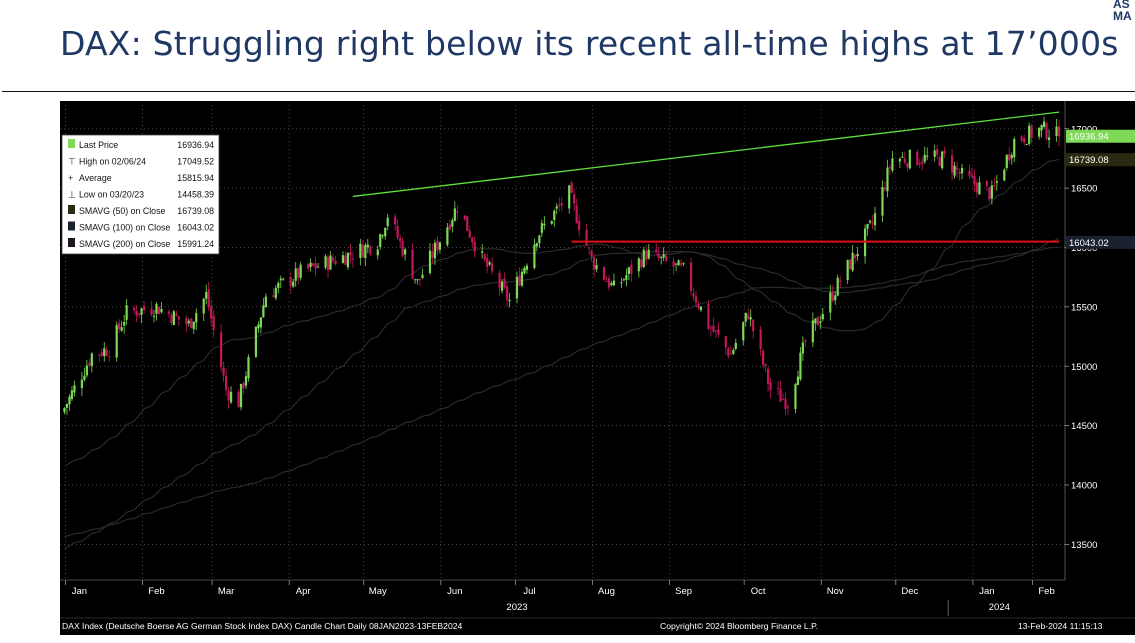 This screenshot has height=643, width=1135. I want to click on legend-value: 14458.39, so click(195, 195).